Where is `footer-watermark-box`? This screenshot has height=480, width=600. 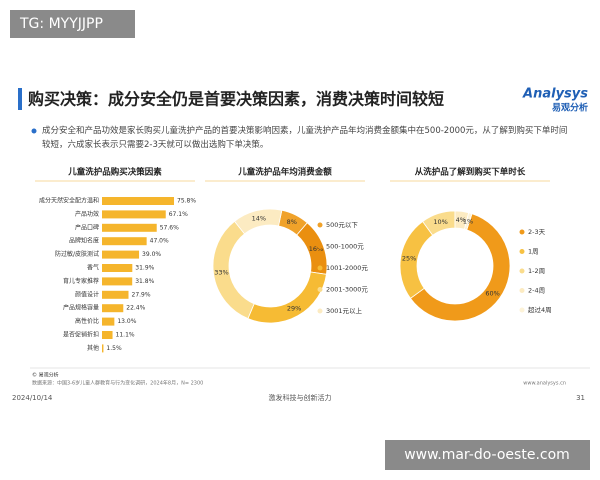 footer-watermark-box is located at coordinates (487, 455).